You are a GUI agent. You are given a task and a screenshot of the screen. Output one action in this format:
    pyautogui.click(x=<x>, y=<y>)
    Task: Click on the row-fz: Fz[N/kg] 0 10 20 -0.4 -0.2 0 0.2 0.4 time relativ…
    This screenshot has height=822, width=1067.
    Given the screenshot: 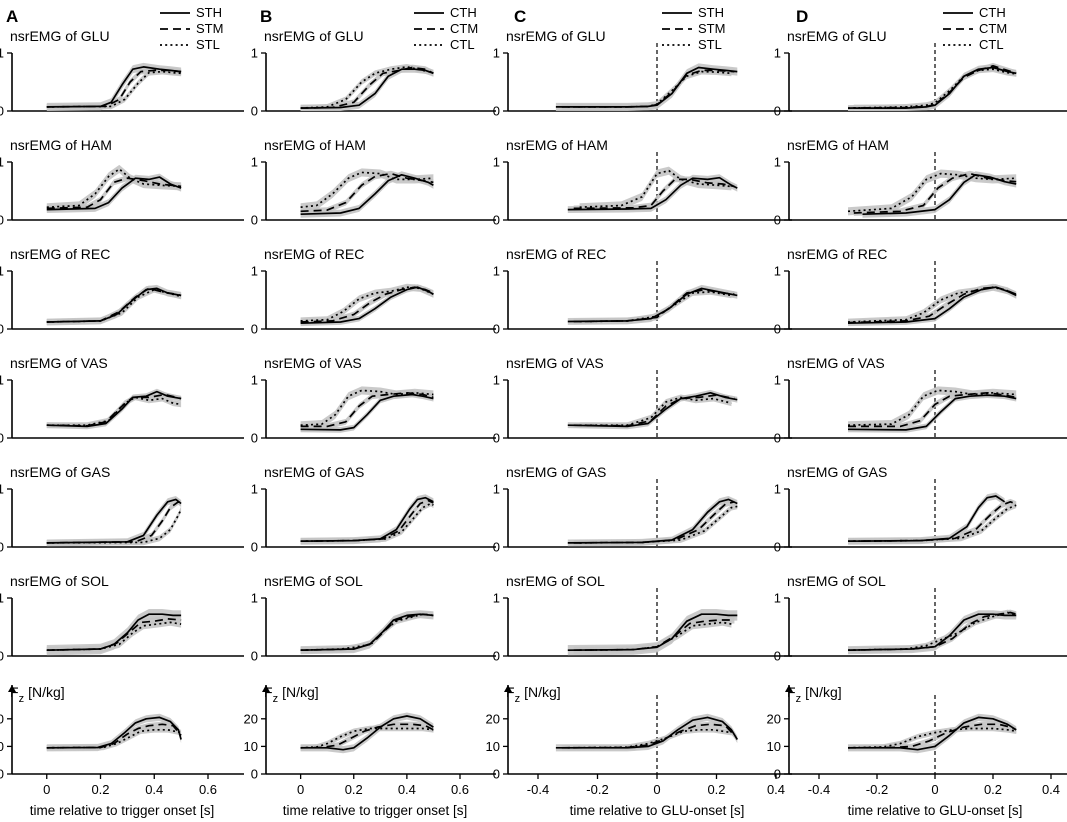 What is the action you would take?
    pyautogui.click(x=639, y=751)
    